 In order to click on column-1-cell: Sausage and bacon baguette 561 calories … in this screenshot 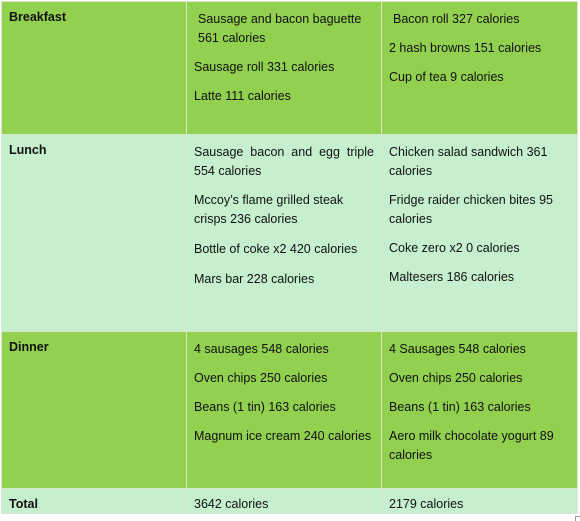, I will do `click(284, 68)`.